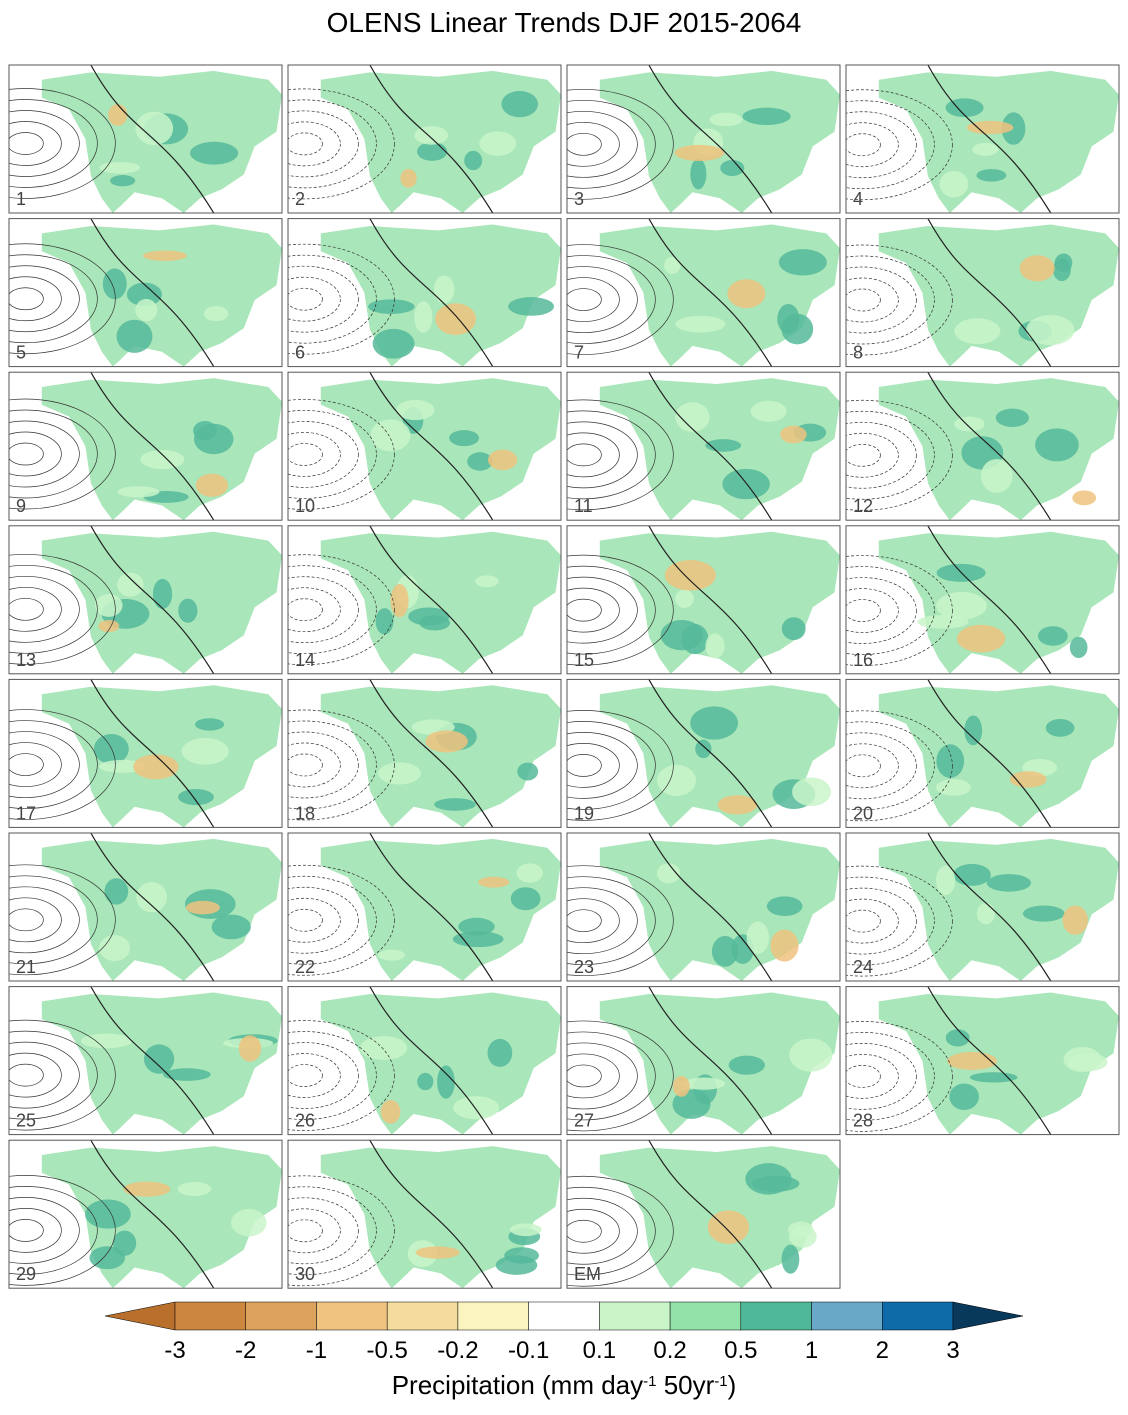 The image size is (1128, 1415). I want to click on panel-label: 15, so click(584, 660).